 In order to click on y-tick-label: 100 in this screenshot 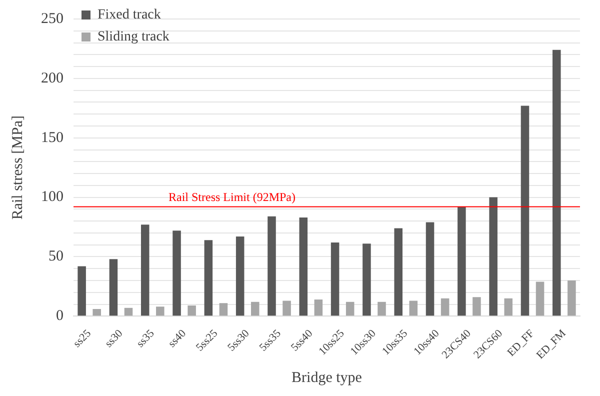, I will do `click(52, 197)`.